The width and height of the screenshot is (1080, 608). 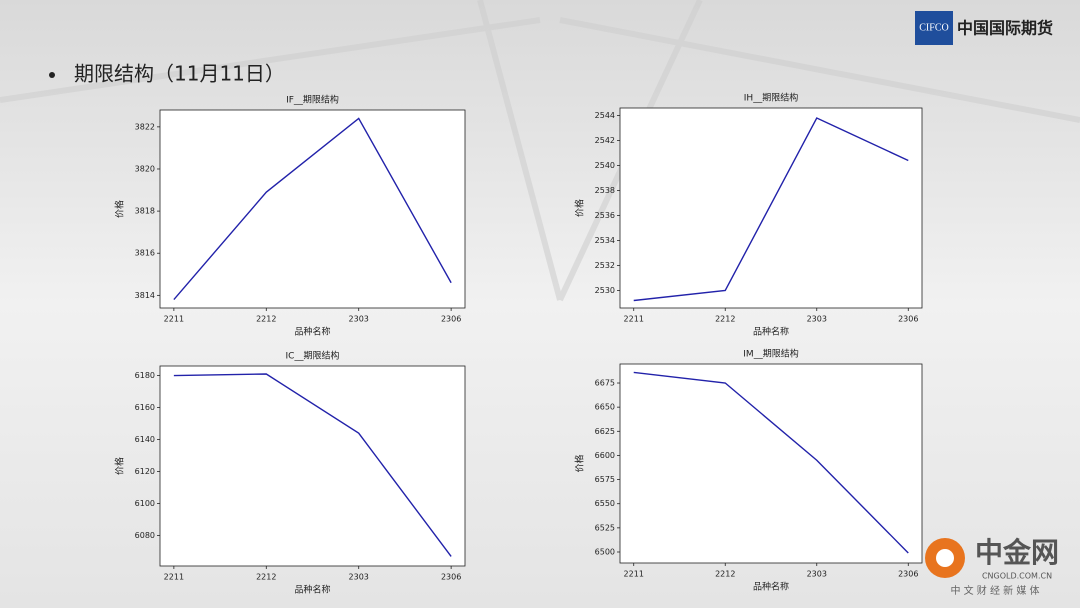 I want to click on y-tick-label: 2532, so click(x=605, y=265).